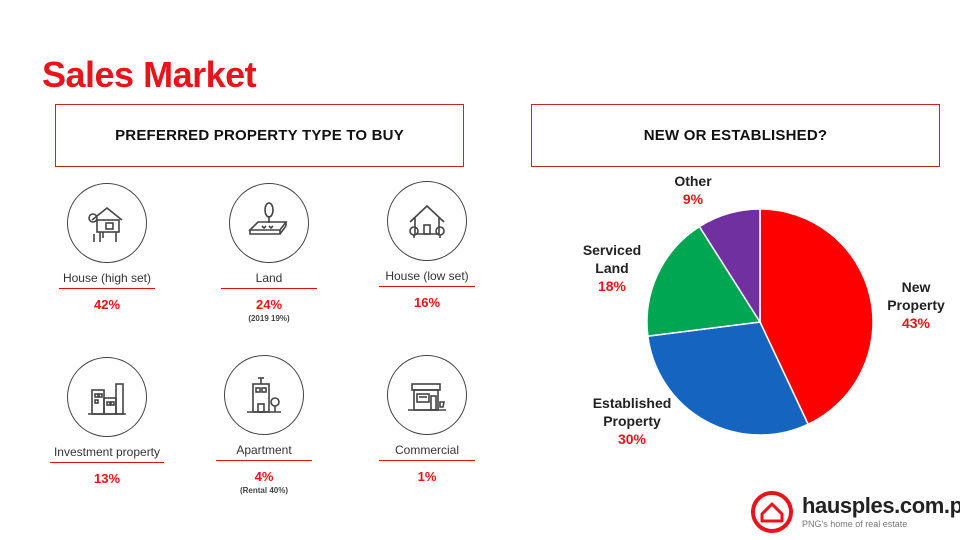 Image resolution: width=960 pixels, height=540 pixels. Describe the element at coordinates (107, 454) in the screenshot. I see `property-type-label: Investment property` at that location.